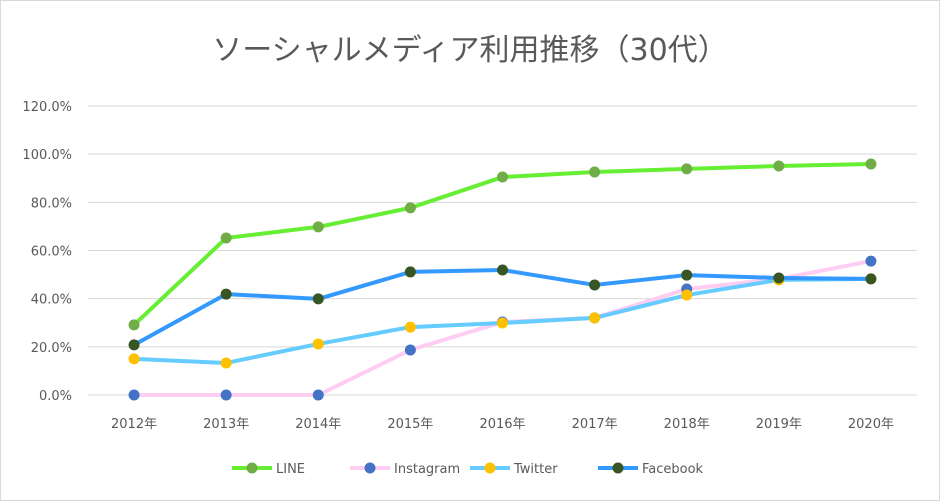  I want to click on legend-marker-twitter, so click(490, 468).